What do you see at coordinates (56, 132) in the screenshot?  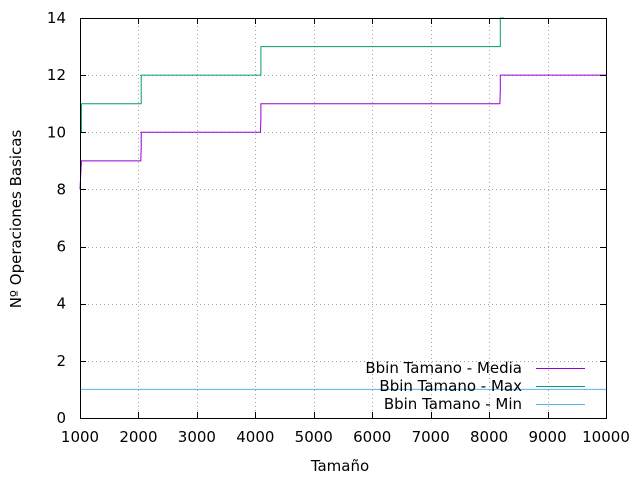 I see `y-tick-label: 10` at bounding box center [56, 132].